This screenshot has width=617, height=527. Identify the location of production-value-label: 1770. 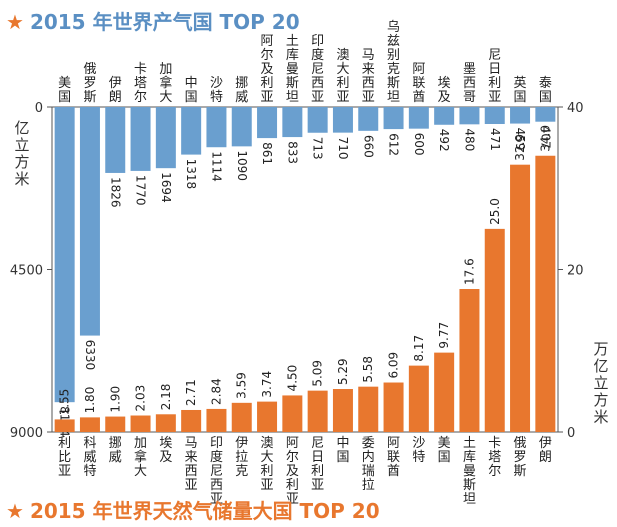
(141, 190).